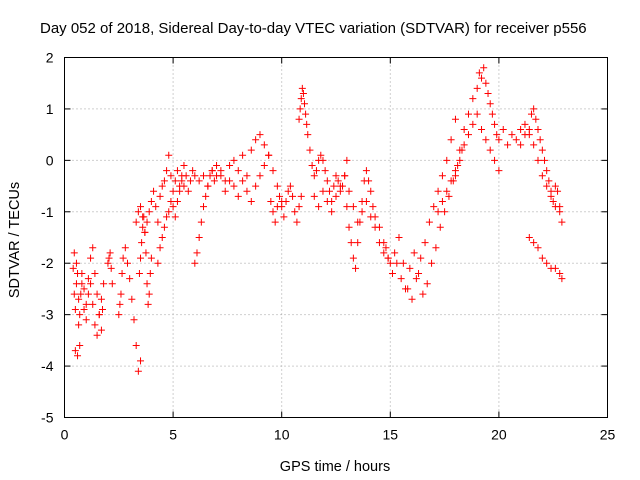 This screenshot has height=480, width=640. I want to click on y-tick-label: -5, so click(47, 418).